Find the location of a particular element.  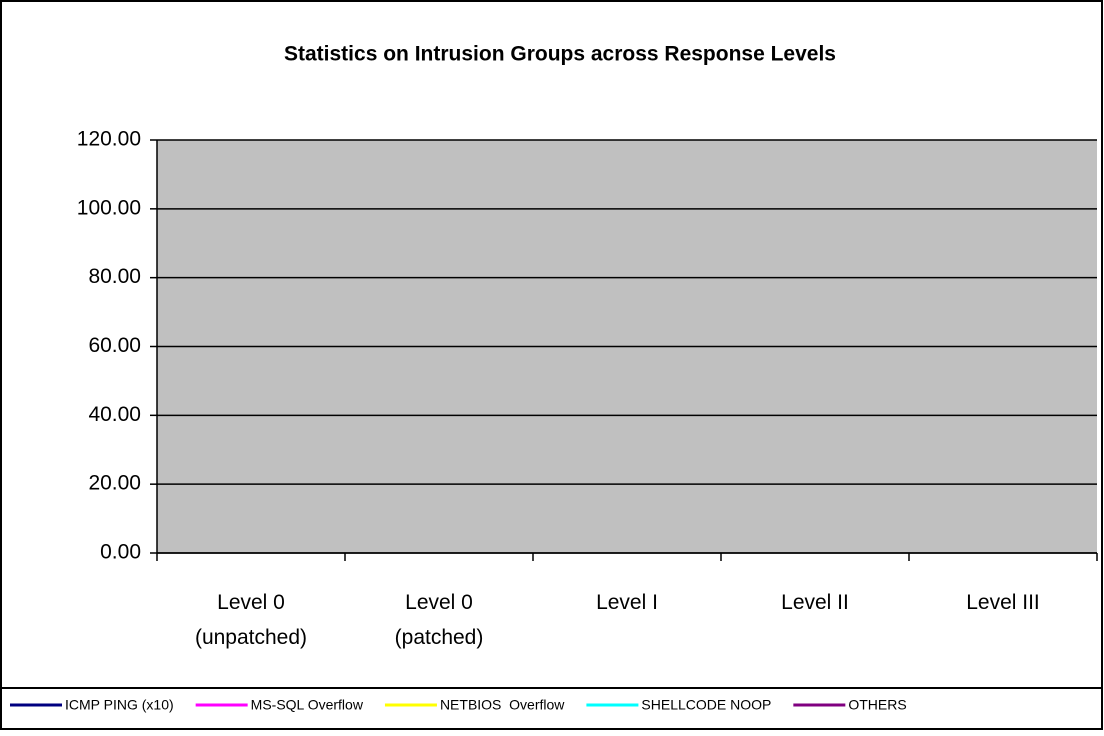

y-tick-label: 120.00 is located at coordinates (109, 139).